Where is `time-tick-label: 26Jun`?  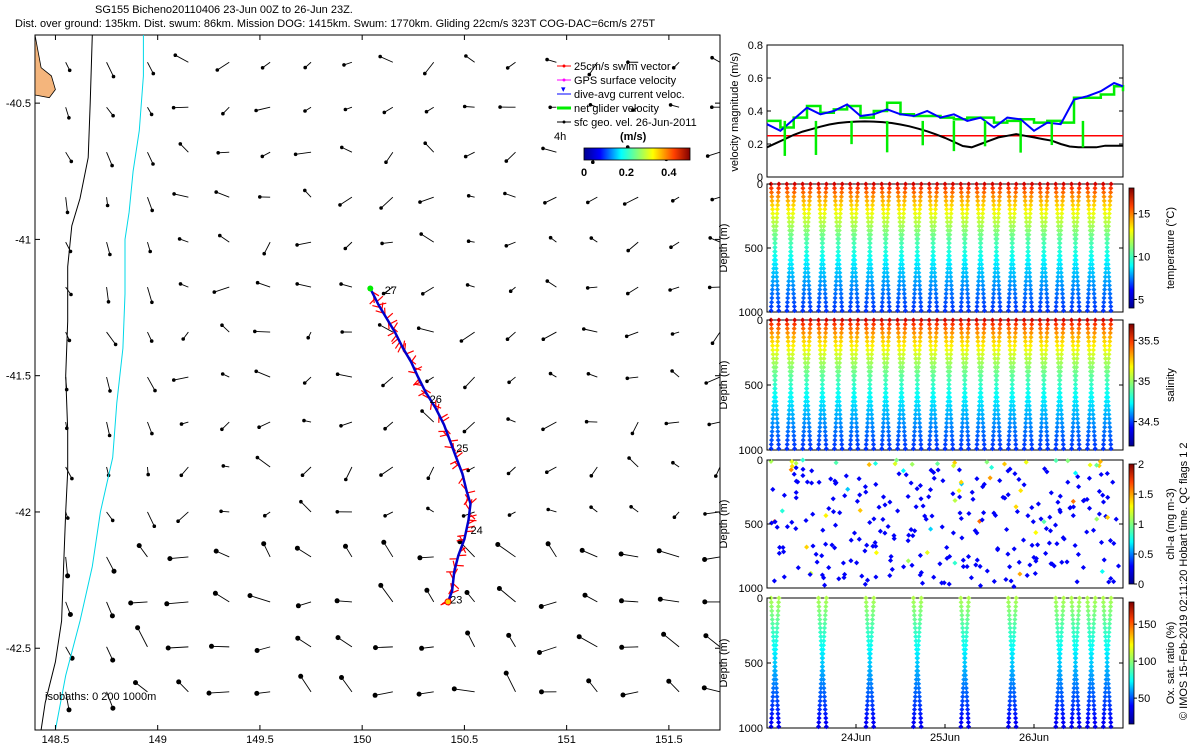
time-tick-label: 26Jun is located at coordinates (1034, 738).